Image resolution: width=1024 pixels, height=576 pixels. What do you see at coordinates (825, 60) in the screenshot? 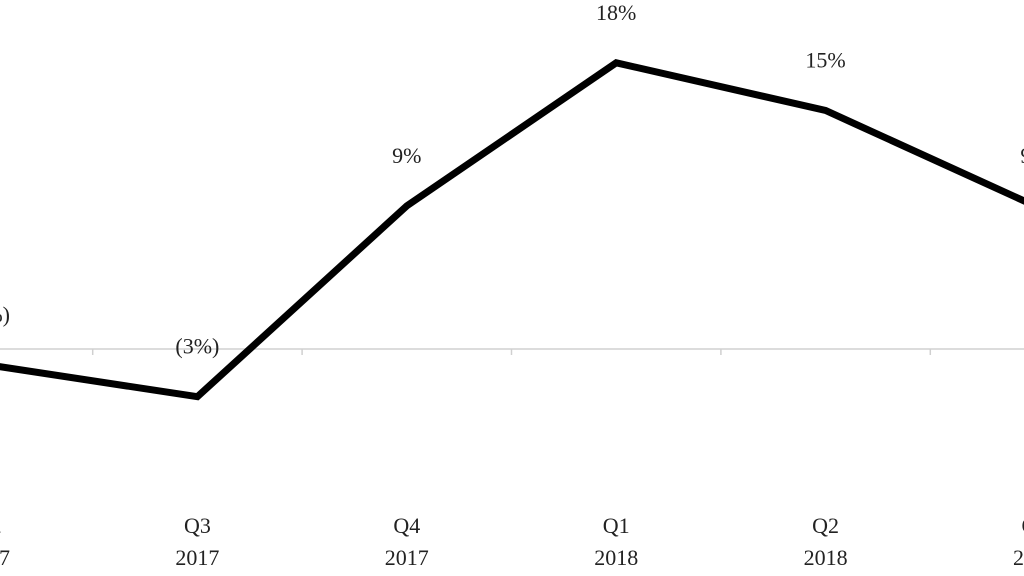
I see `data-label: 15%` at bounding box center [825, 60].